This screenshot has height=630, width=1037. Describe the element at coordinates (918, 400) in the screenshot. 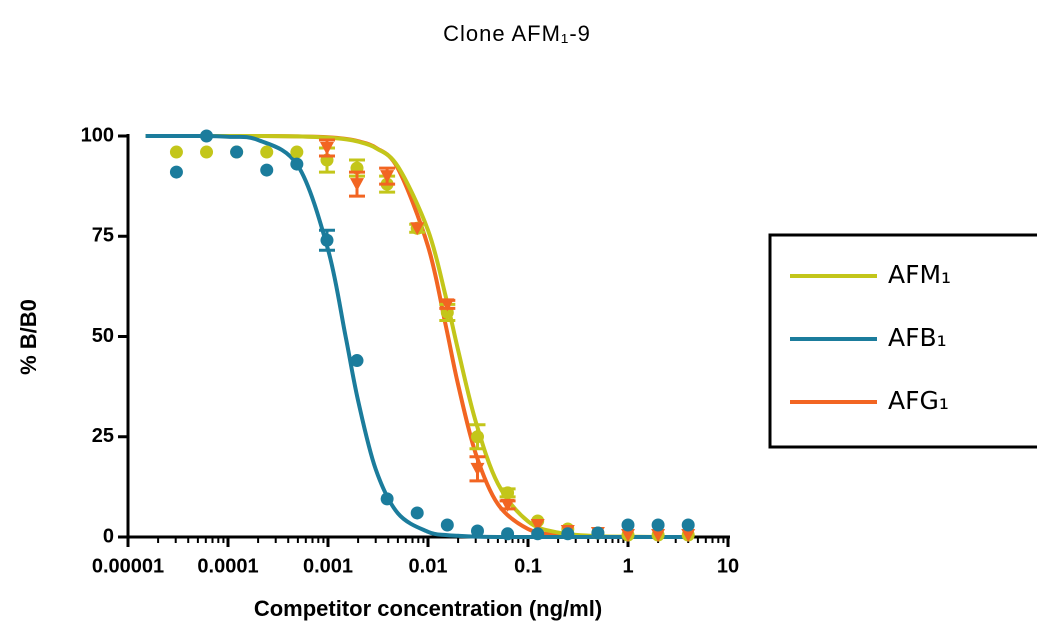

I see `legend-label: AFG₁` at that location.